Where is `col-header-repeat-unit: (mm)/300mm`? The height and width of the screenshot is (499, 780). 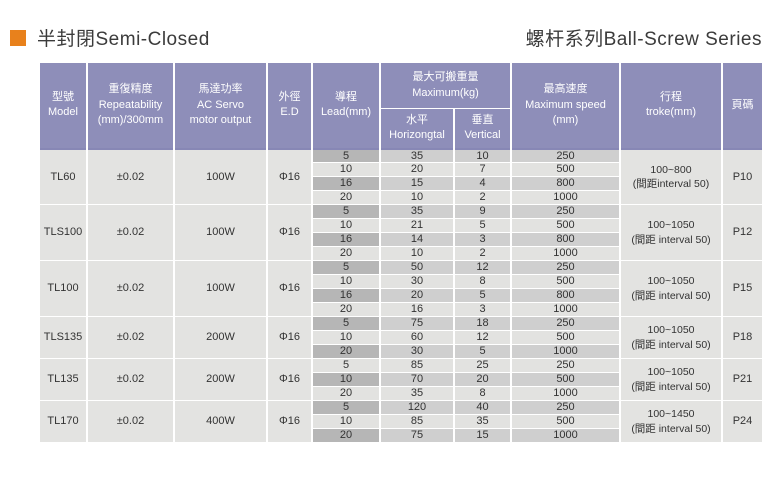
col-header-repeat-unit: (mm)/300mm is located at coordinates (130, 119).